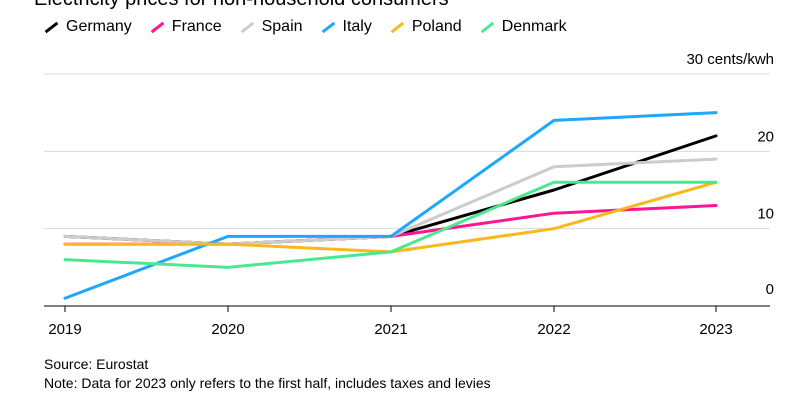  What do you see at coordinates (715, 329) in the screenshot?
I see `x-tick-label-2023: 2023` at bounding box center [715, 329].